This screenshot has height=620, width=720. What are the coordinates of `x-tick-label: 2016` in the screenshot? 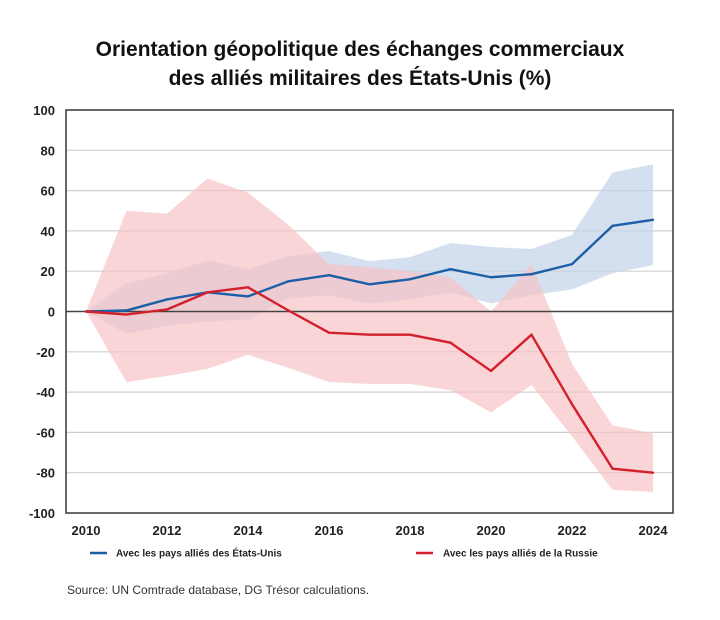 It's located at (329, 530).